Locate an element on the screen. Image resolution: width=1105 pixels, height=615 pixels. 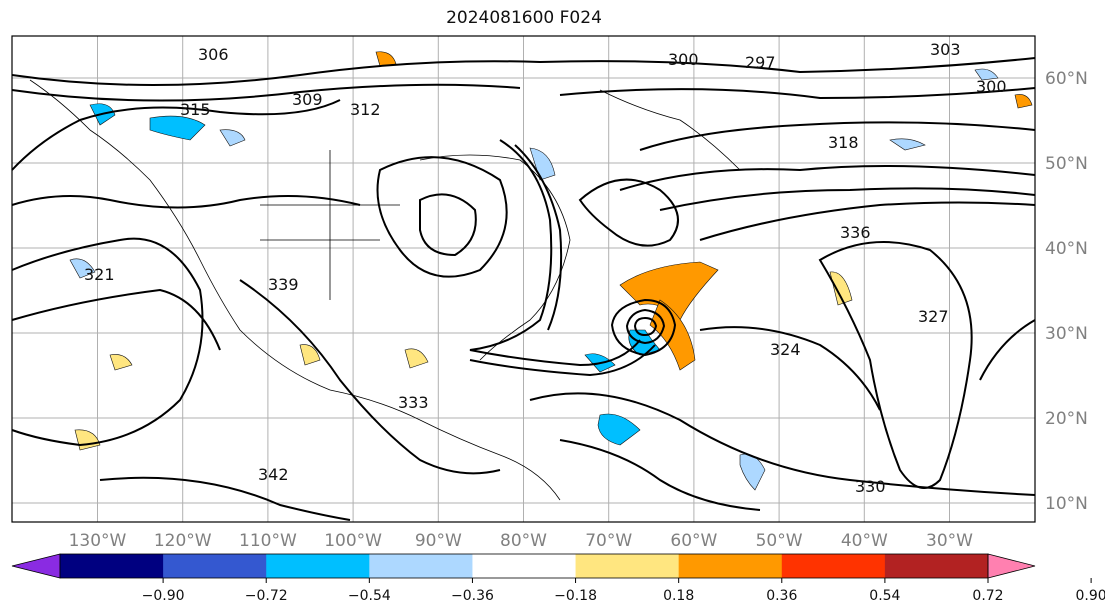
colorbar-tick-label: −0.36 is located at coordinates (472, 596).